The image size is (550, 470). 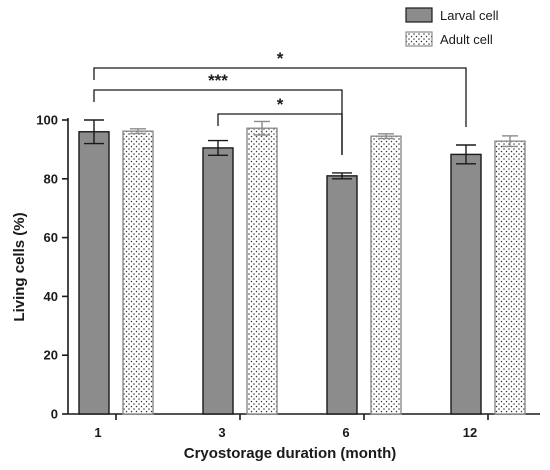 What do you see at coordinates (51, 355) in the screenshot?
I see `y-tick-label: 20` at bounding box center [51, 355].